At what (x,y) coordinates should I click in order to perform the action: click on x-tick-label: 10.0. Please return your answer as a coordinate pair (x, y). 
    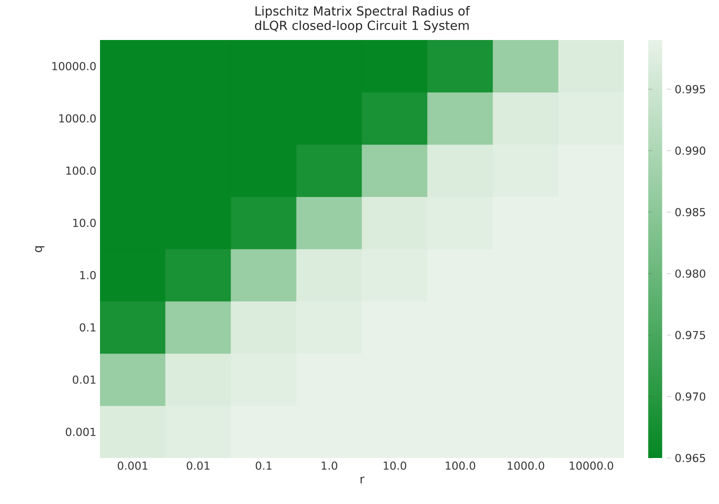
    Looking at the image, I should click on (395, 466).